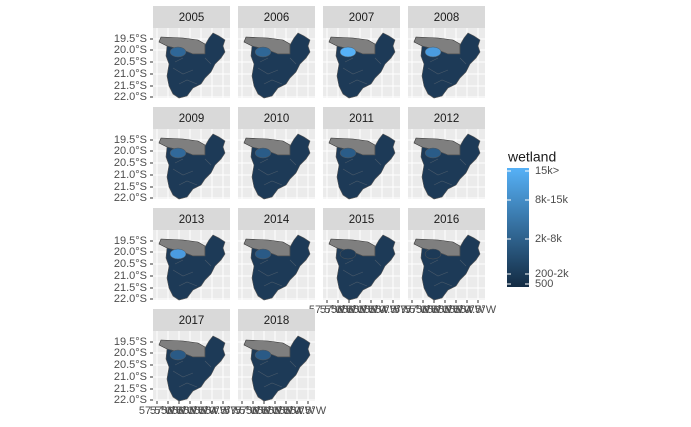 This screenshot has width=691, height=427. What do you see at coordinates (446, 153) in the screenshot?
I see `facet: 2012` at bounding box center [446, 153].